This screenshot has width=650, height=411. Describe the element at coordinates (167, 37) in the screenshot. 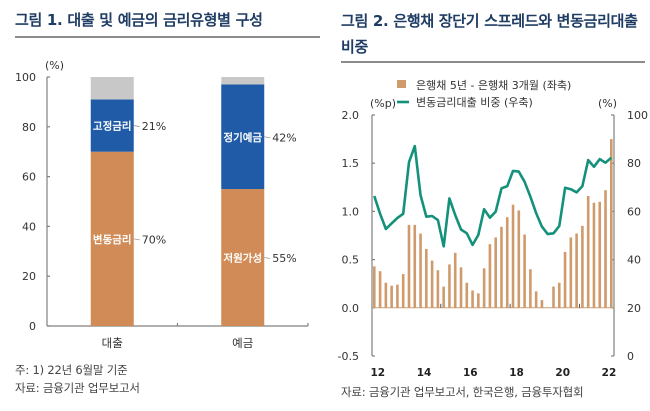

I see `figure1-title-divider` at that location.